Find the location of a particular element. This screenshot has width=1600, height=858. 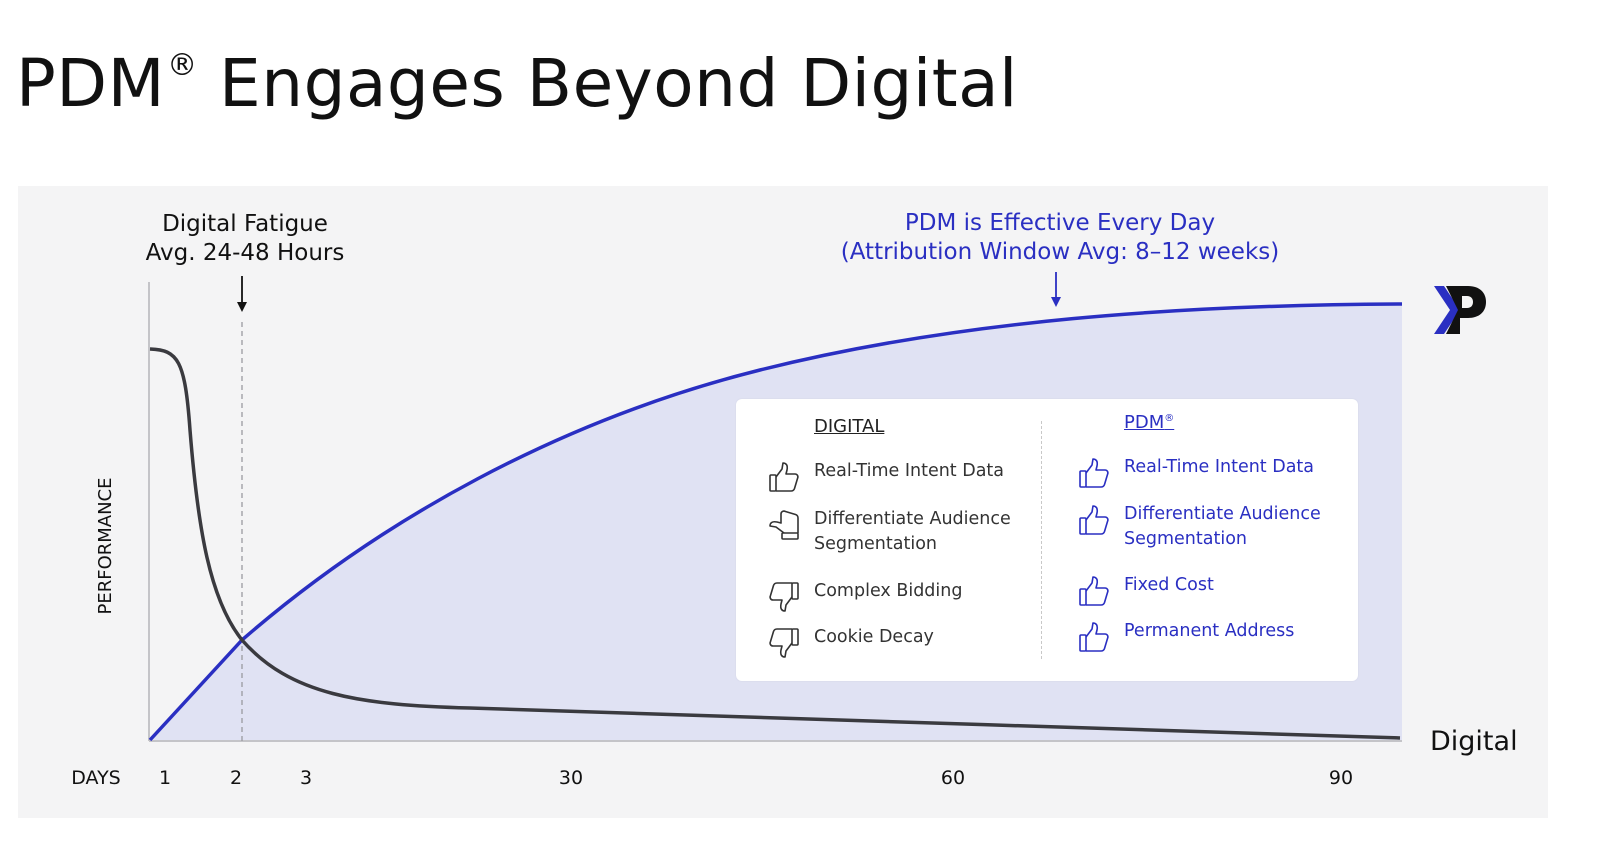

item-label: Fixed Cost is located at coordinates (1169, 585).